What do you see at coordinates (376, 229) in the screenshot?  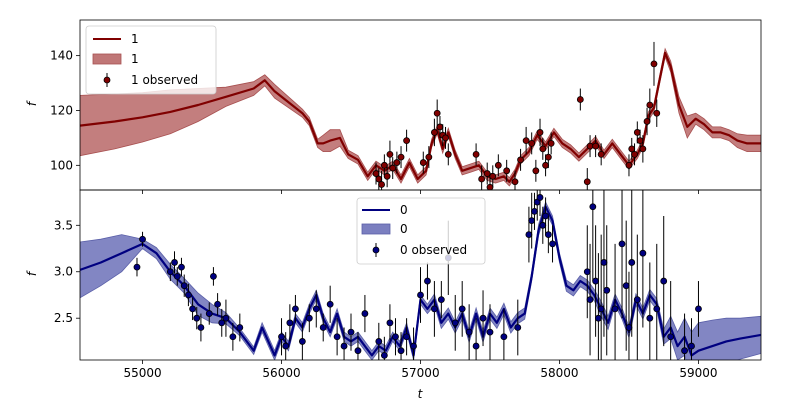 I see `bottom-legend-band-swatch` at bounding box center [376, 229].